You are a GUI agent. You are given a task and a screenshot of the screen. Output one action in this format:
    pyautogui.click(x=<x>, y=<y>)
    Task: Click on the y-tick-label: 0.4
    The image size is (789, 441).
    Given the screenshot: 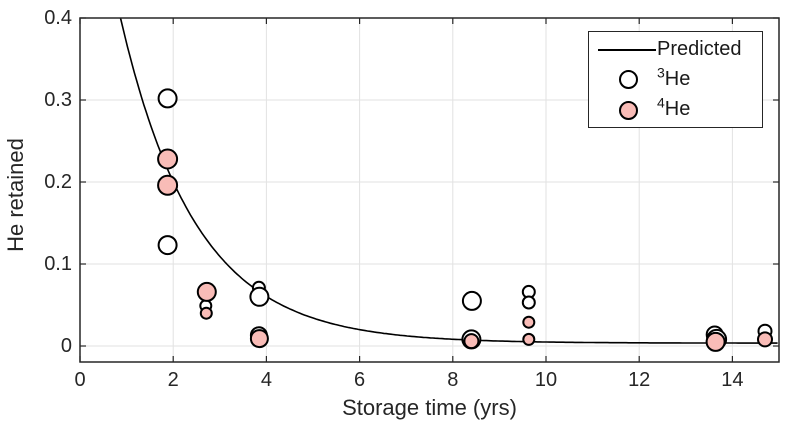 What is the action you would take?
    pyautogui.click(x=58, y=18)
    